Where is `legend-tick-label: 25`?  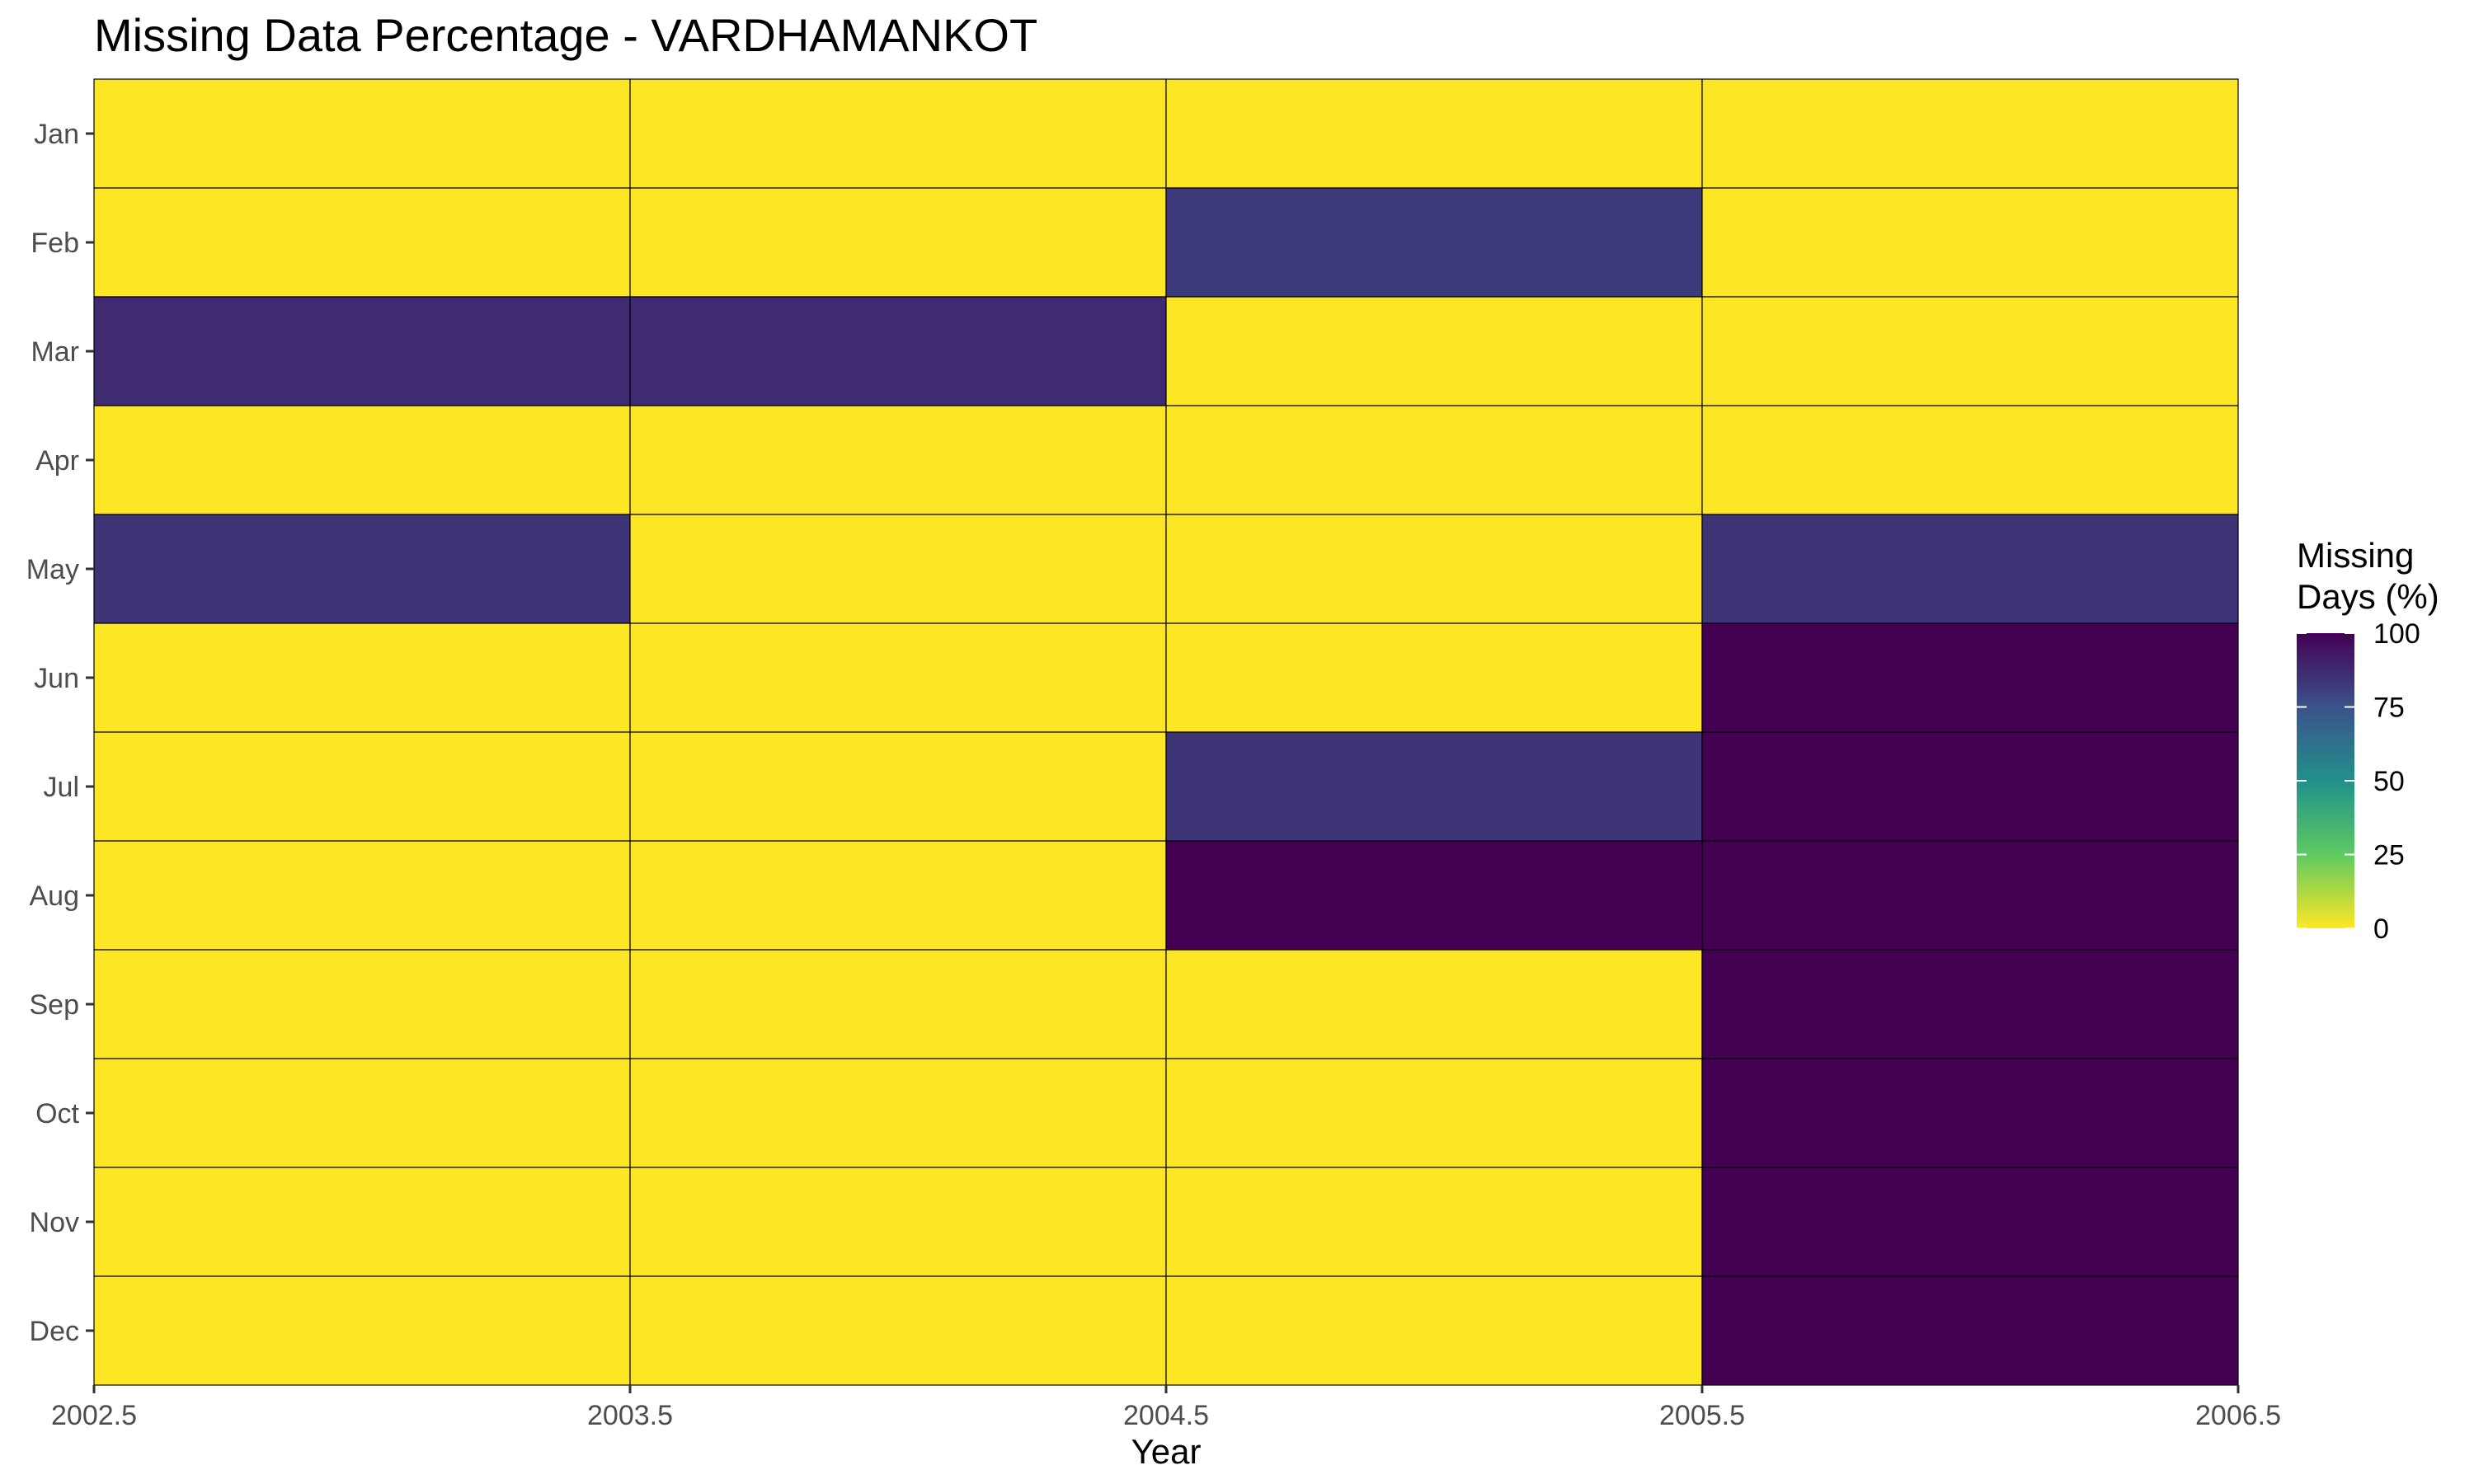
legend-tick-label: 25 is located at coordinates (2389, 855).